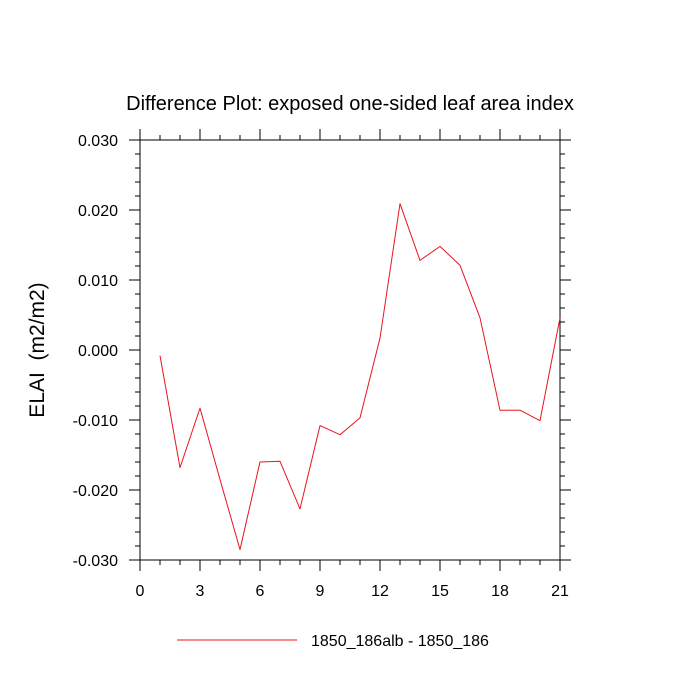 This screenshot has height=700, width=700. I want to click on x-tick-label: 21, so click(560, 591).